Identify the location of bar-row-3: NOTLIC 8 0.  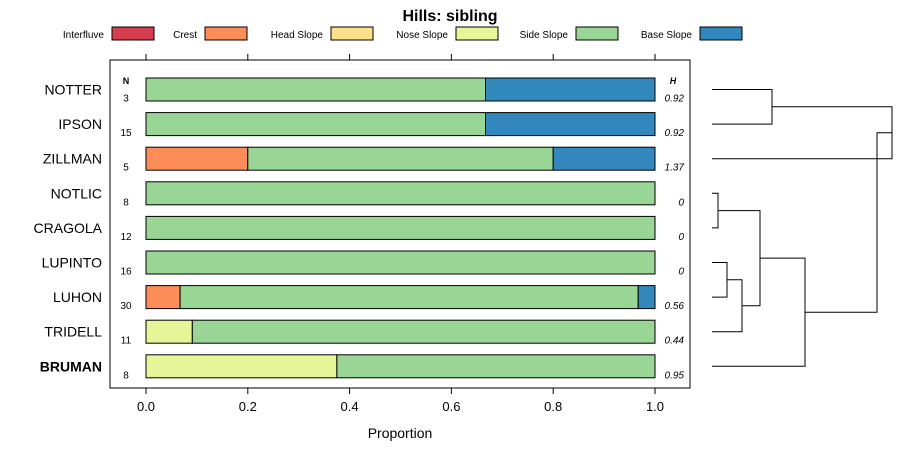
(367, 194).